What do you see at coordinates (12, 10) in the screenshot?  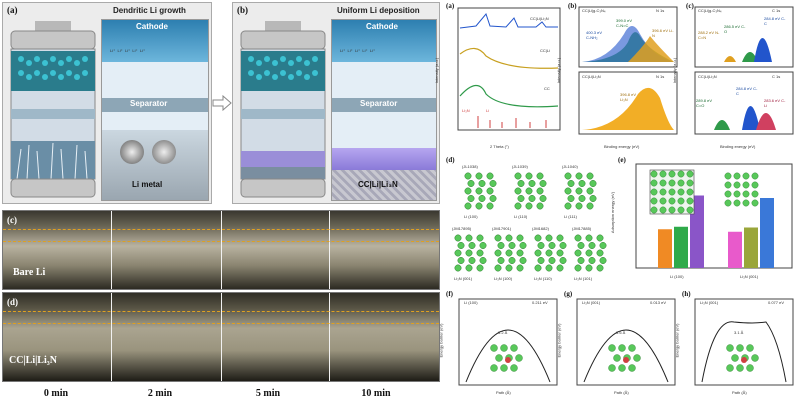 I see `panel-a-label: (a)` at bounding box center [12, 10].